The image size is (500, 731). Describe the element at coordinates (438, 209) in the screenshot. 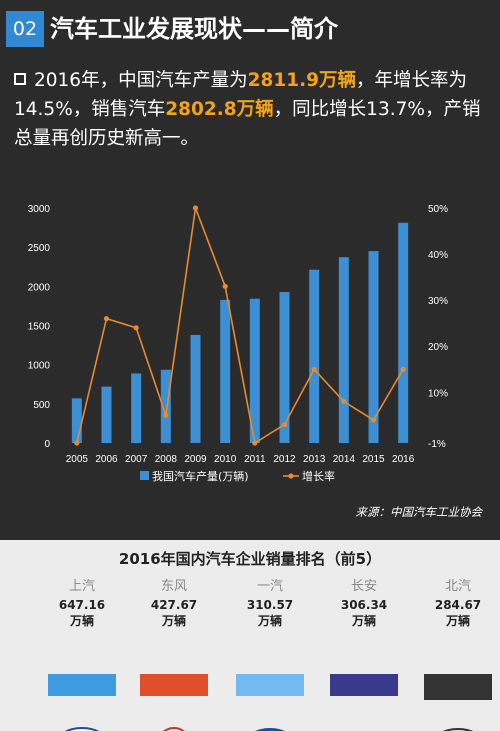

I see `right-axis-tick: 50%` at that location.